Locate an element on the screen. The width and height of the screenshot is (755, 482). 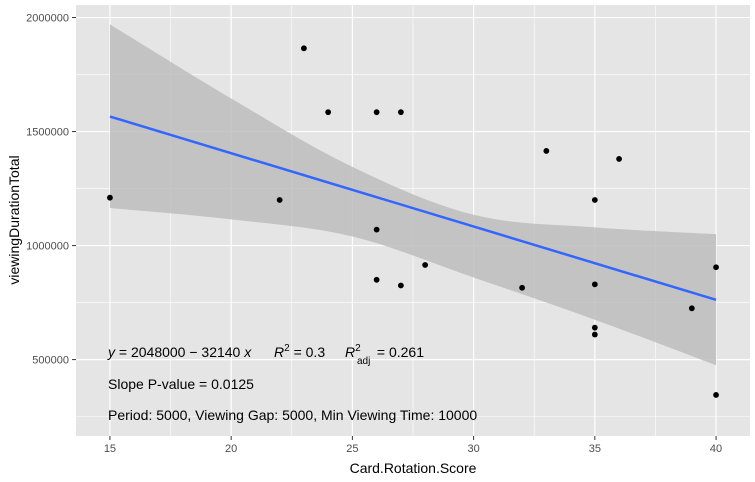
radj-value: = 0.261 is located at coordinates (398, 352).